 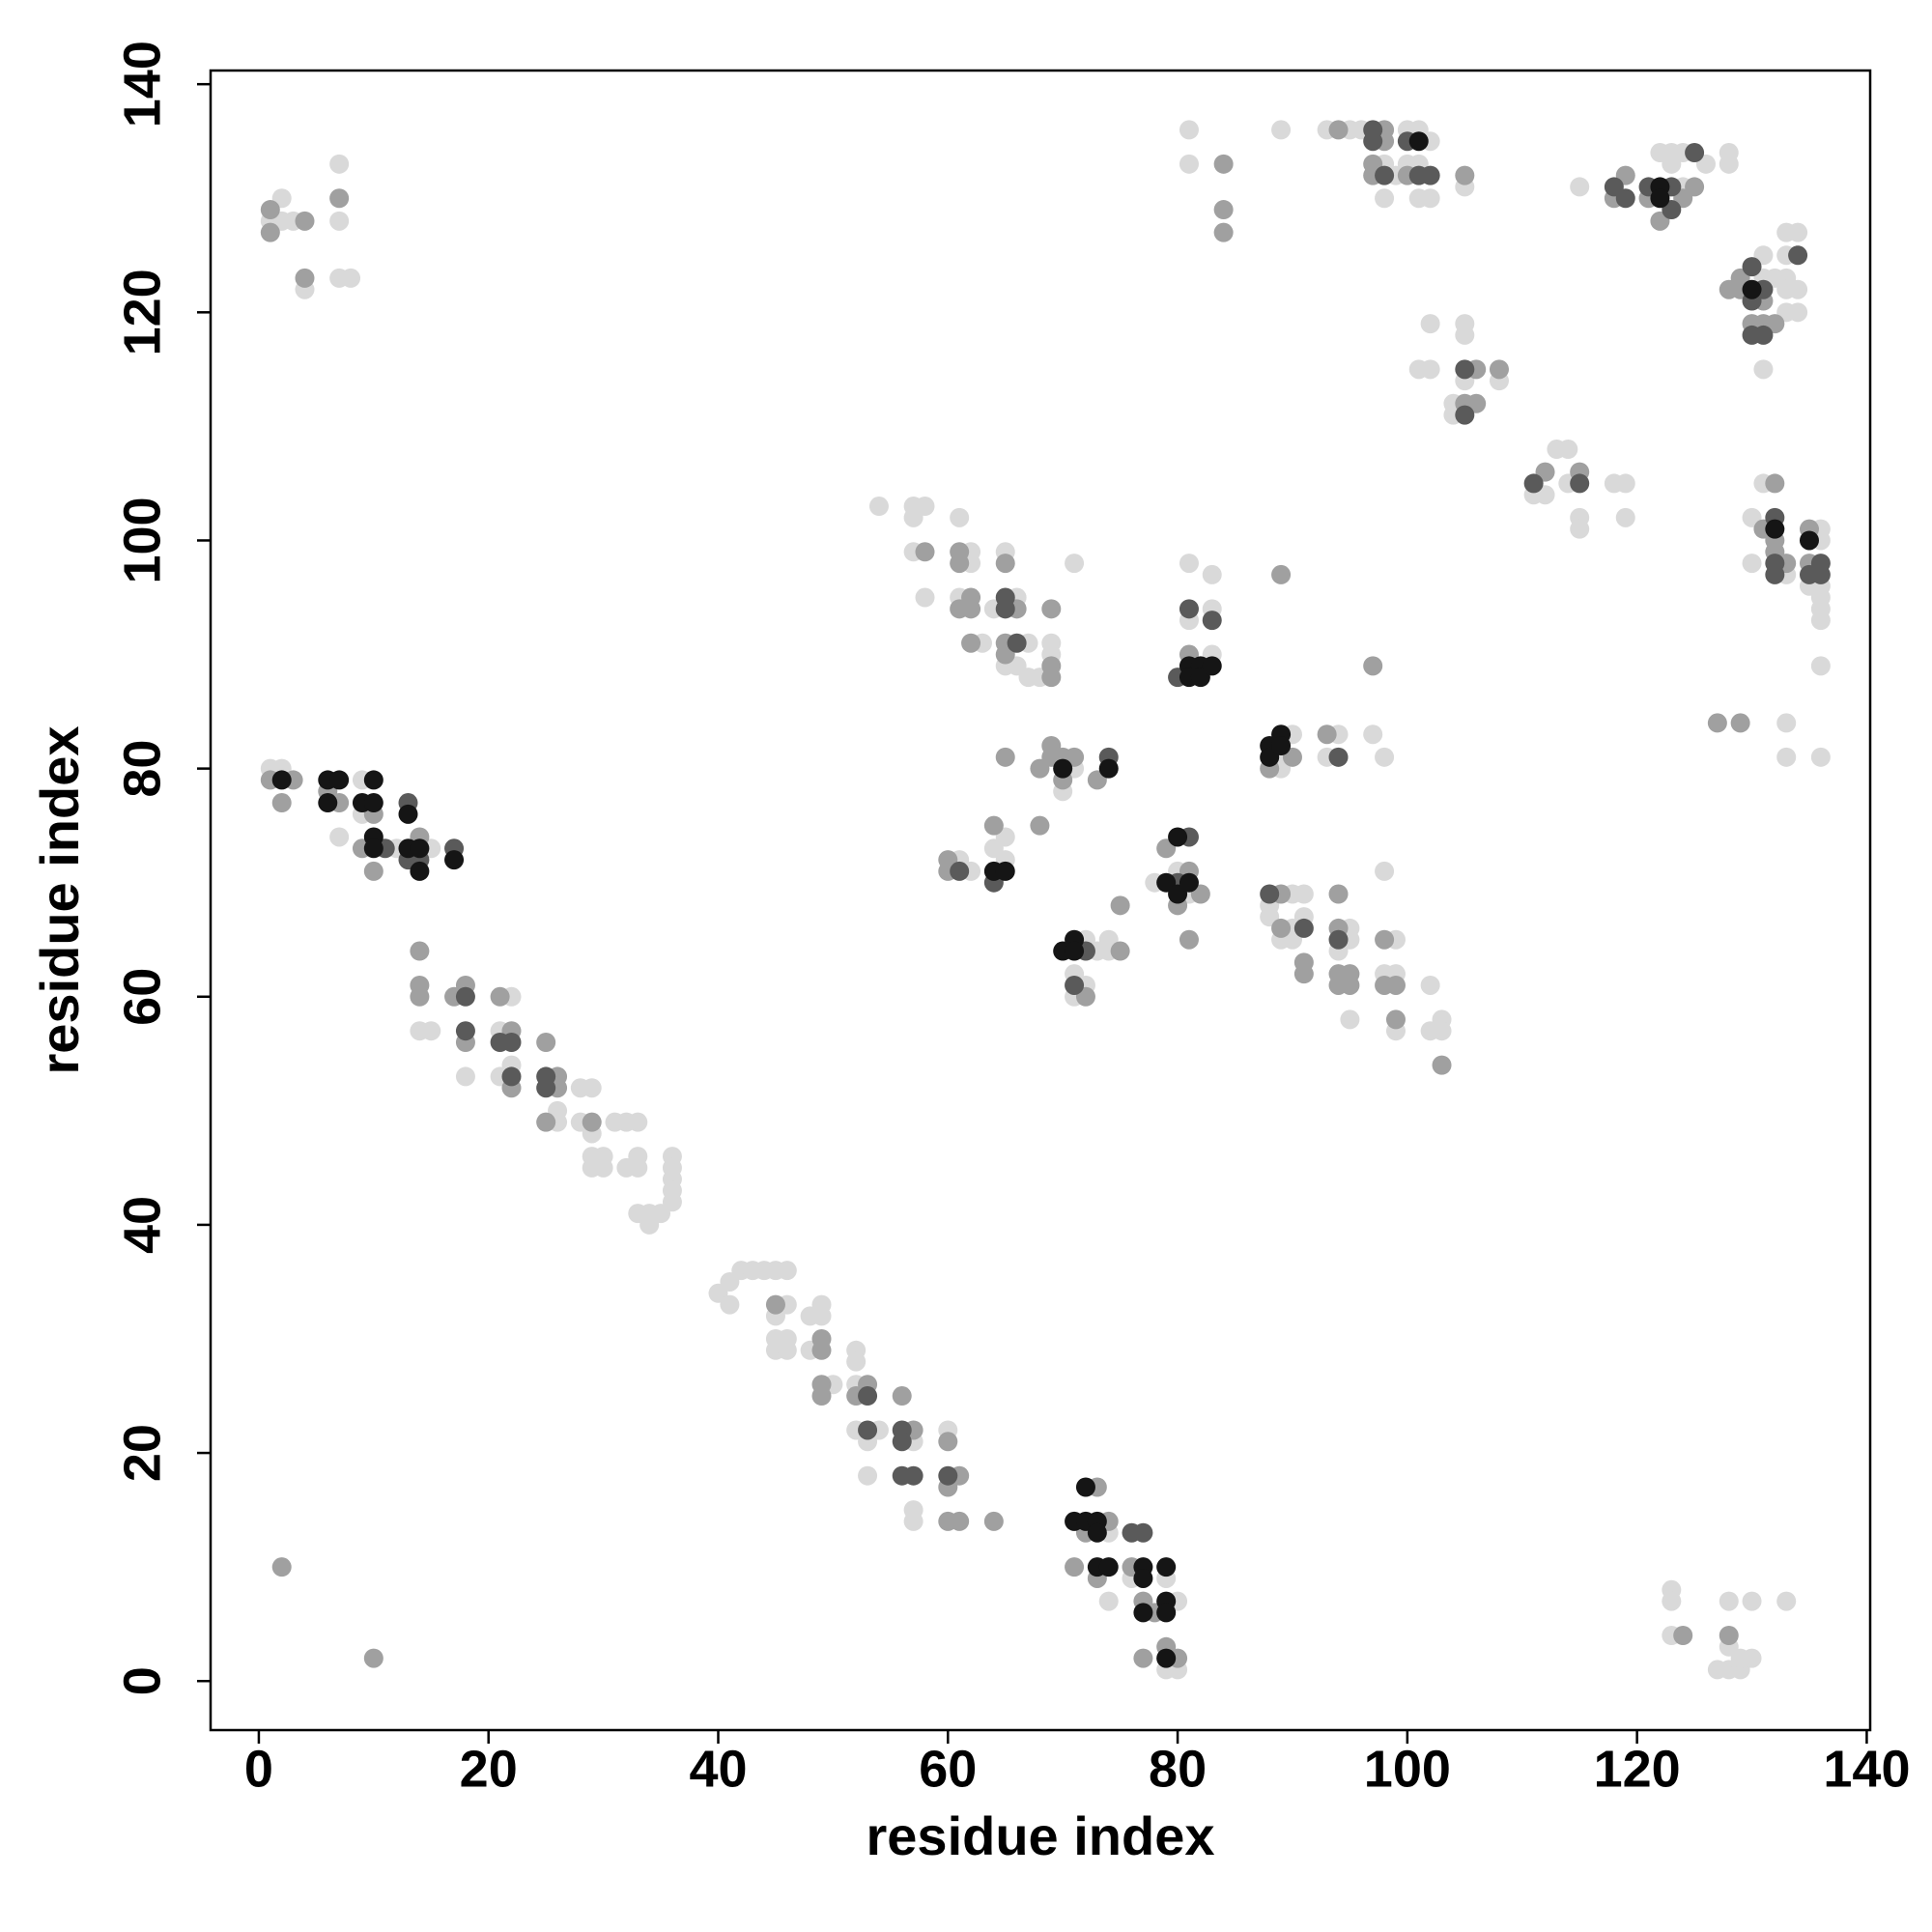 What do you see at coordinates (1866, 1769) in the screenshot?
I see `x-tick-label: 140` at bounding box center [1866, 1769].